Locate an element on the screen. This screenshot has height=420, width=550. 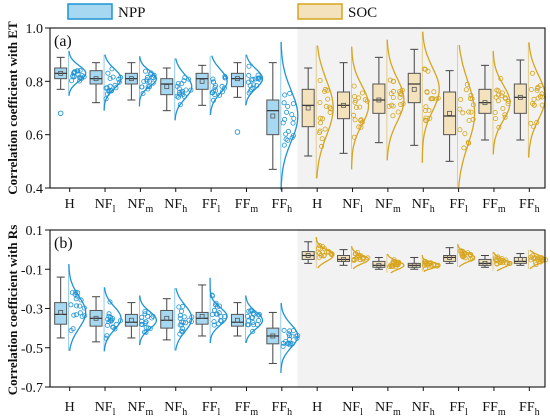
legend-label-soc: SOC is located at coordinates (362, 13).